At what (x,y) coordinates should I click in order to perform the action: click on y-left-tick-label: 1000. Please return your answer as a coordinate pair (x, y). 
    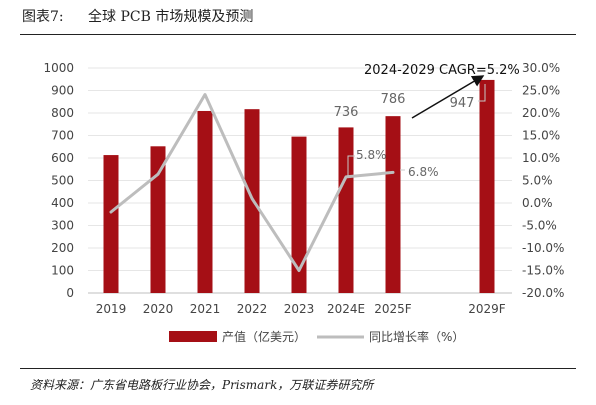
    Looking at the image, I should click on (58, 68).